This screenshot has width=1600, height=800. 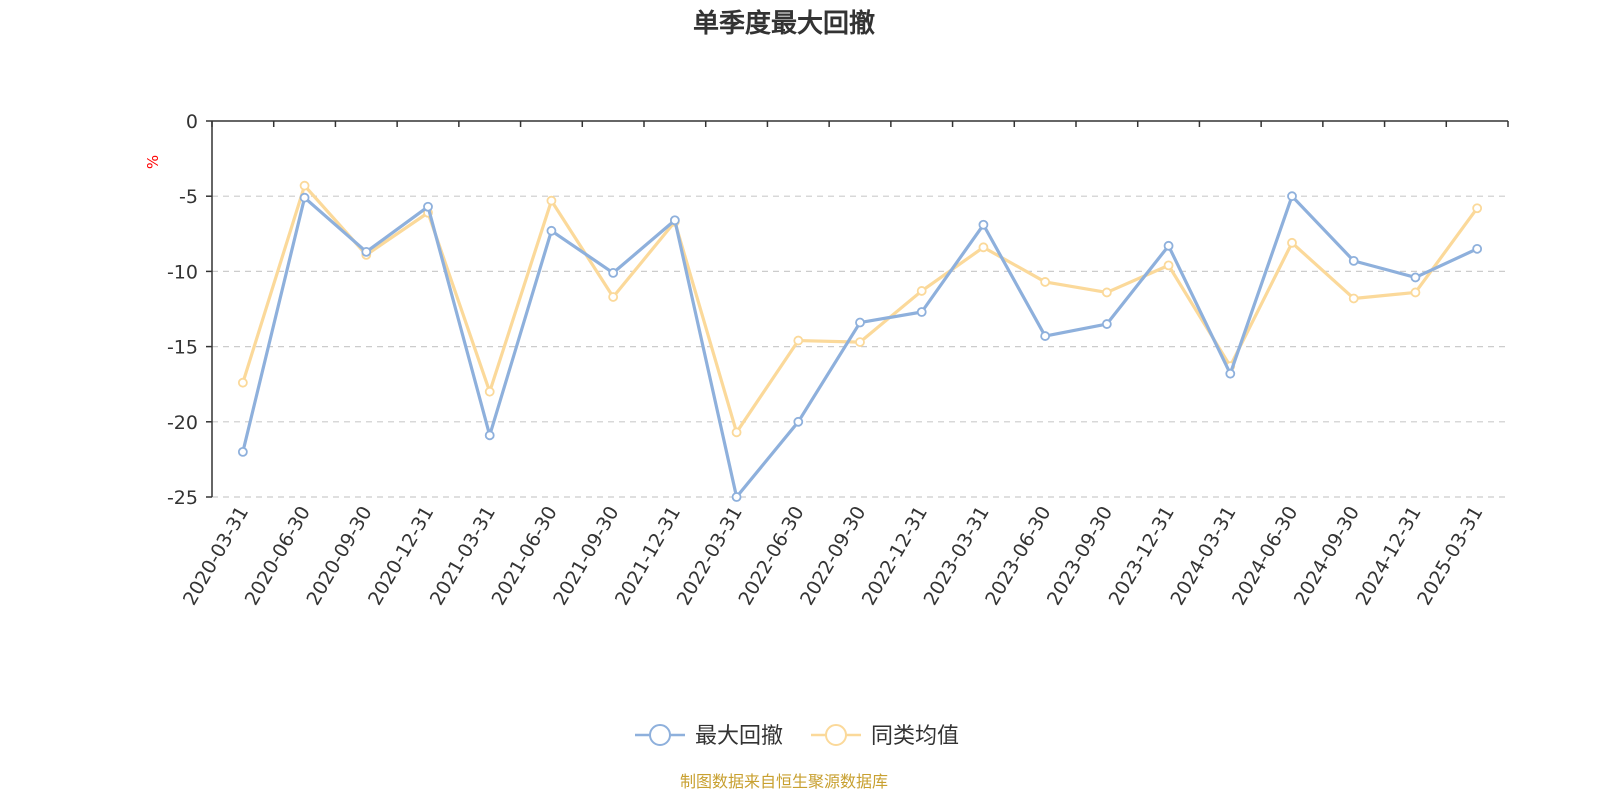 I want to click on legend: 最大回撤 同类均值, so click(x=797, y=736).